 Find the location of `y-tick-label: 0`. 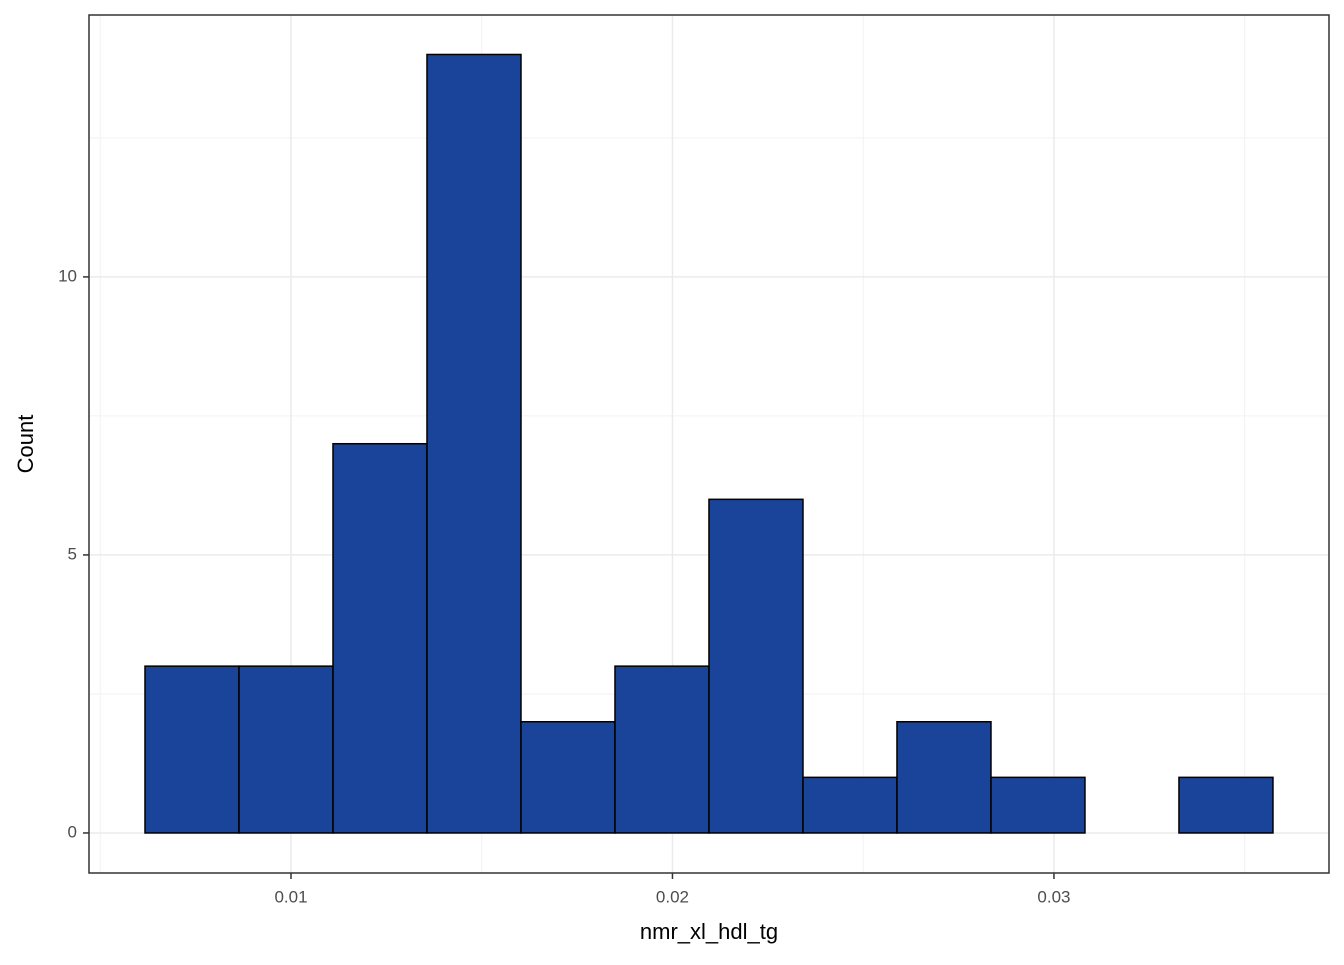

y-tick-label: 0 is located at coordinates (72, 831).